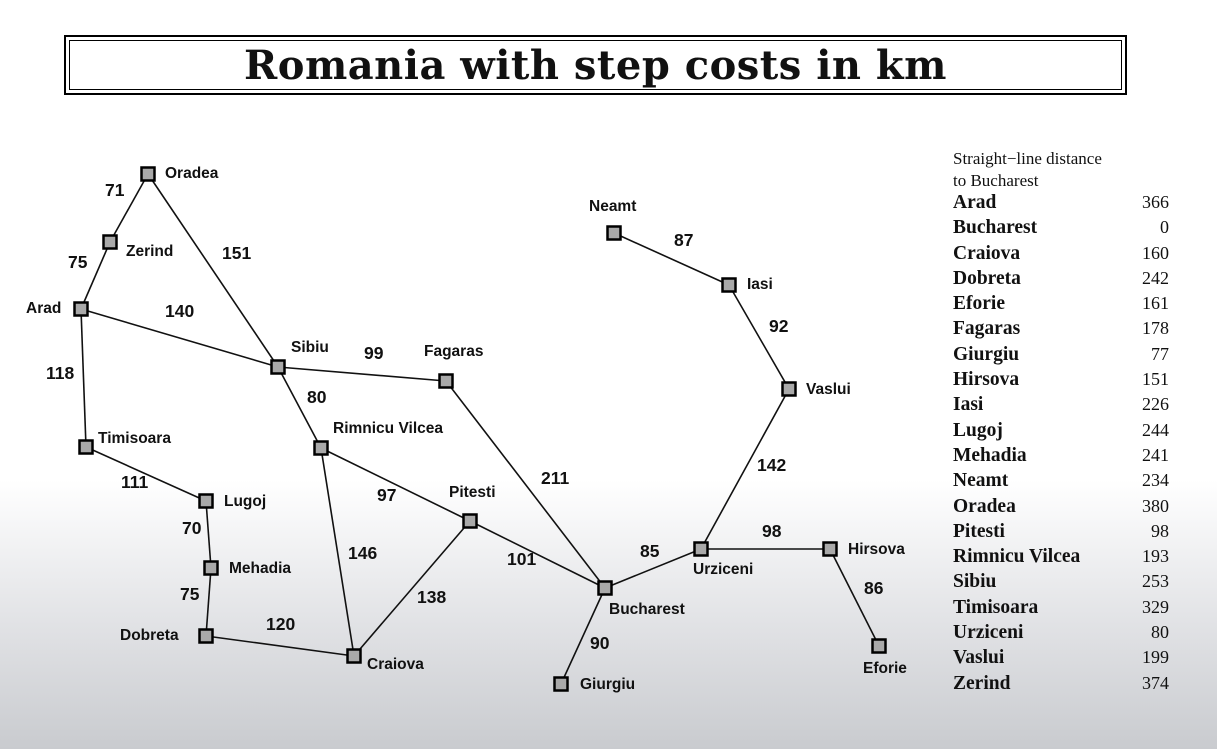 Image resolution: width=1217 pixels, height=749 pixels. What do you see at coordinates (885, 668) in the screenshot?
I see `city-label-eforie: Eforie` at bounding box center [885, 668].